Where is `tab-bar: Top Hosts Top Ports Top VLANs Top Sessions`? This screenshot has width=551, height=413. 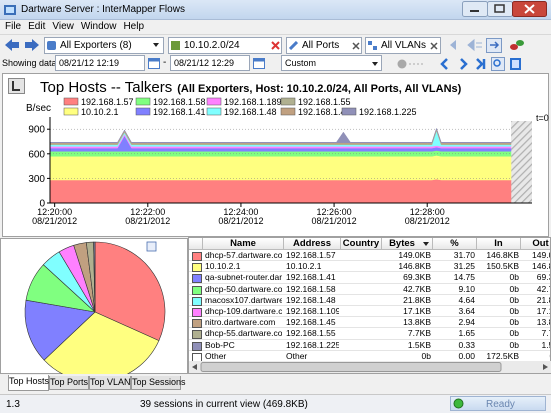
tab-bar: Top Hosts Top Ports Top VLANs Top Sessions is located at coordinates (275, 383).